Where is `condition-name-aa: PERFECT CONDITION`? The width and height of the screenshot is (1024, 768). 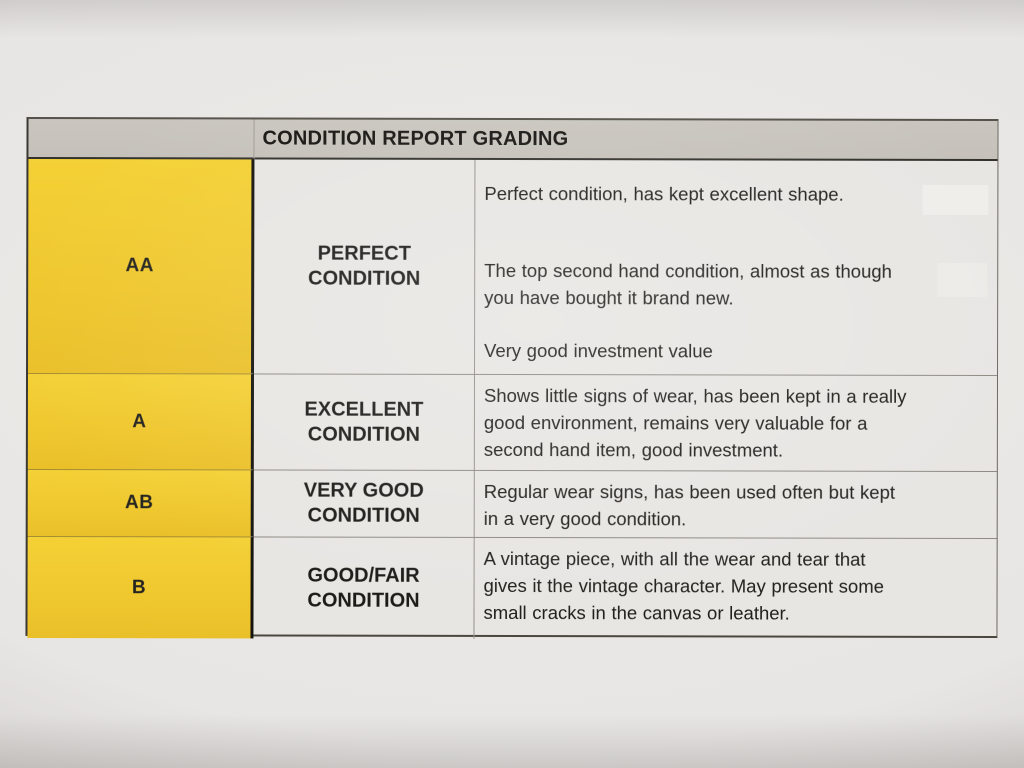 condition-name-aa: PERFECT CONDITION is located at coordinates (364, 266).